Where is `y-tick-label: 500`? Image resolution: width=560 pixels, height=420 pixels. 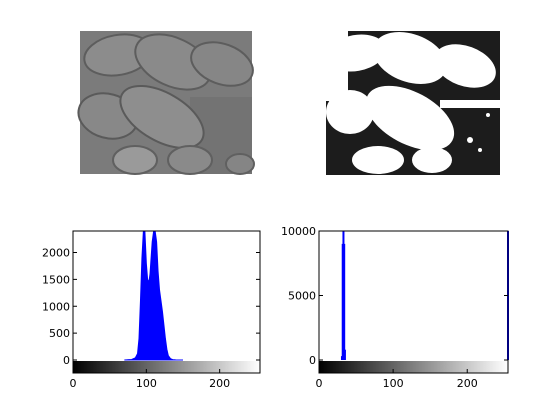 y-tick-label: 500 is located at coordinates (59, 333).